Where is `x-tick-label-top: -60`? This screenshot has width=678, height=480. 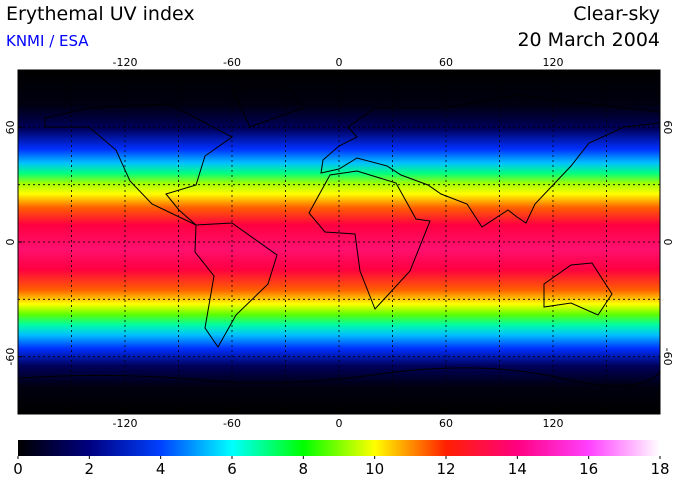
x-tick-label-top: -60 is located at coordinates (232, 62).